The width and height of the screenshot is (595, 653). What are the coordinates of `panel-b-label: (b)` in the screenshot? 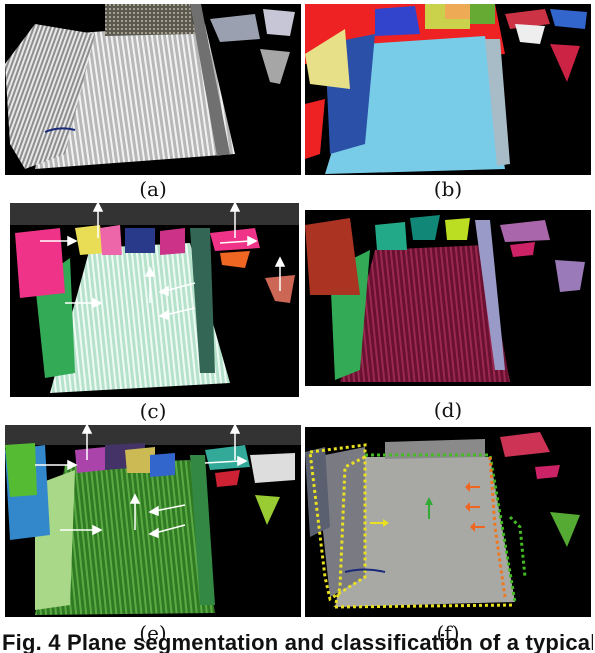 It's located at (448, 189).